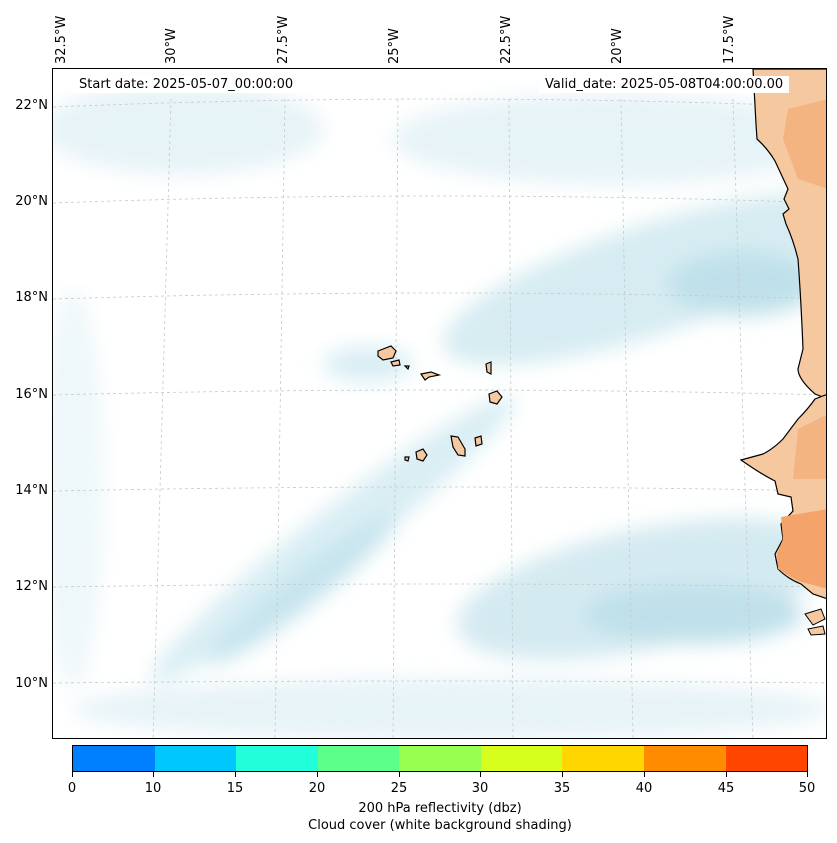  What do you see at coordinates (235, 788) in the screenshot?
I see `colorbar-tick-label: 15` at bounding box center [235, 788].